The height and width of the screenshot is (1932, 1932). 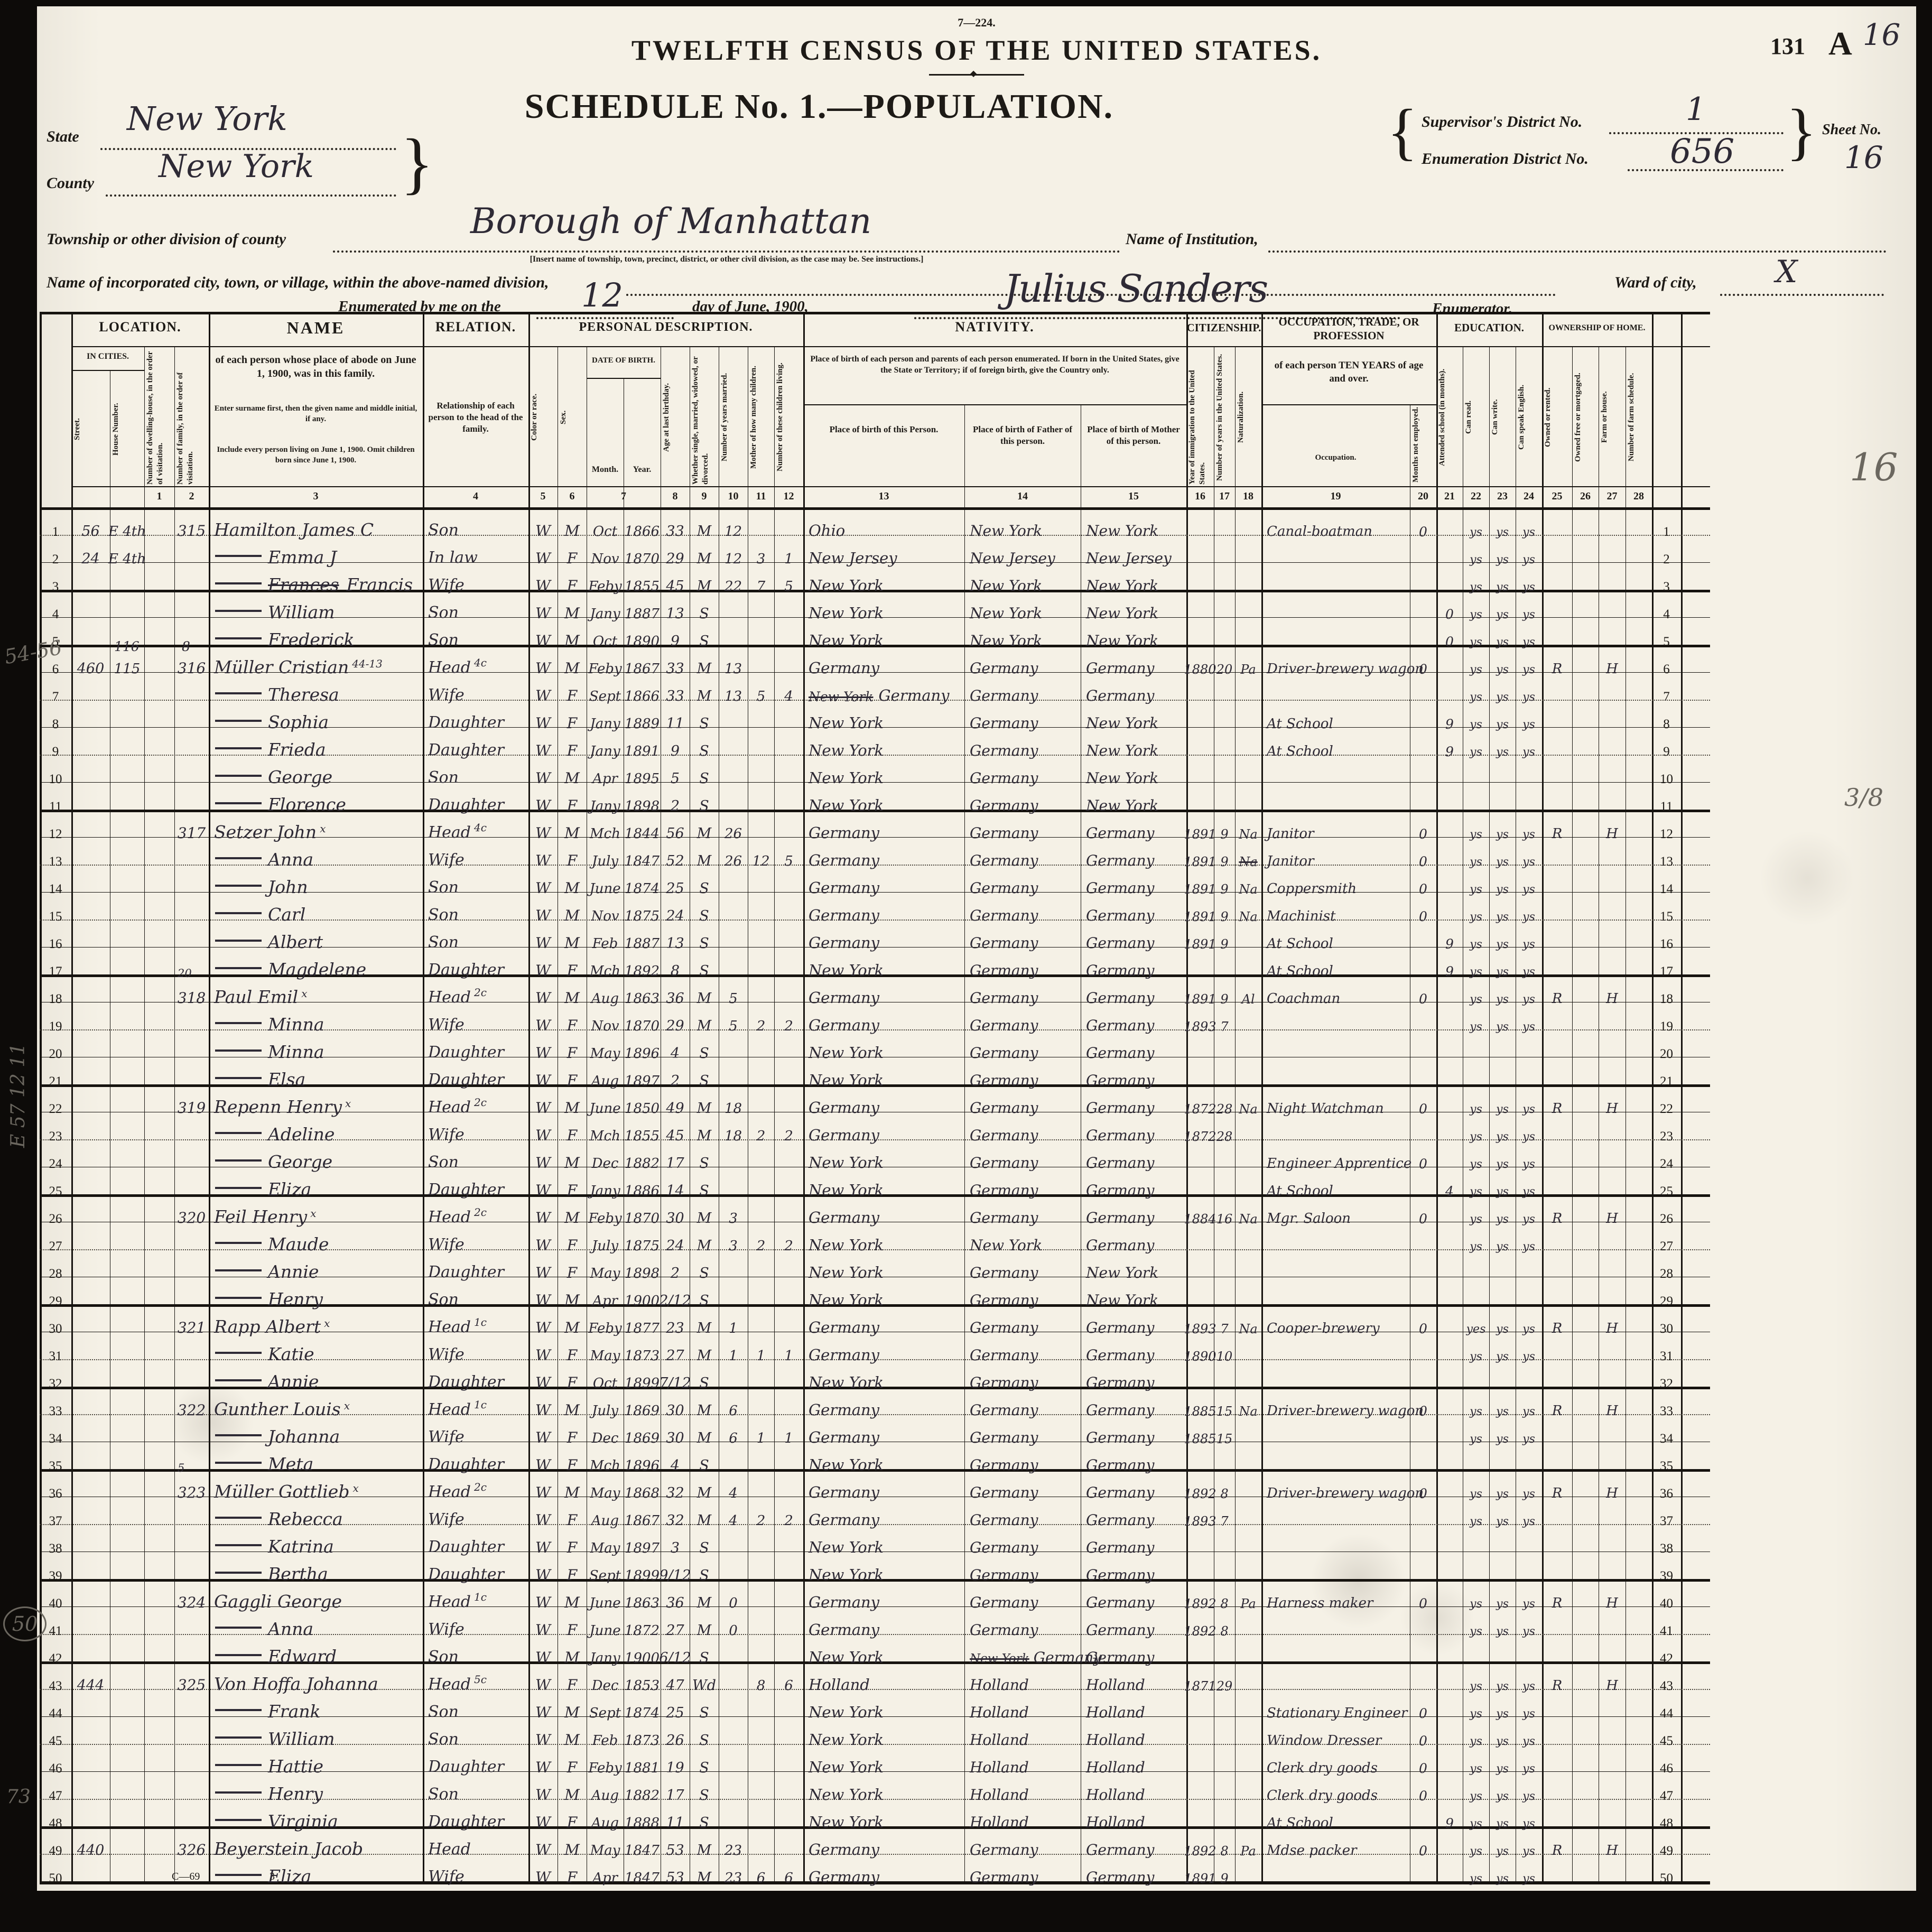 What do you see at coordinates (1667, 1603) in the screenshot?
I see `line-number-right: 40` at bounding box center [1667, 1603].